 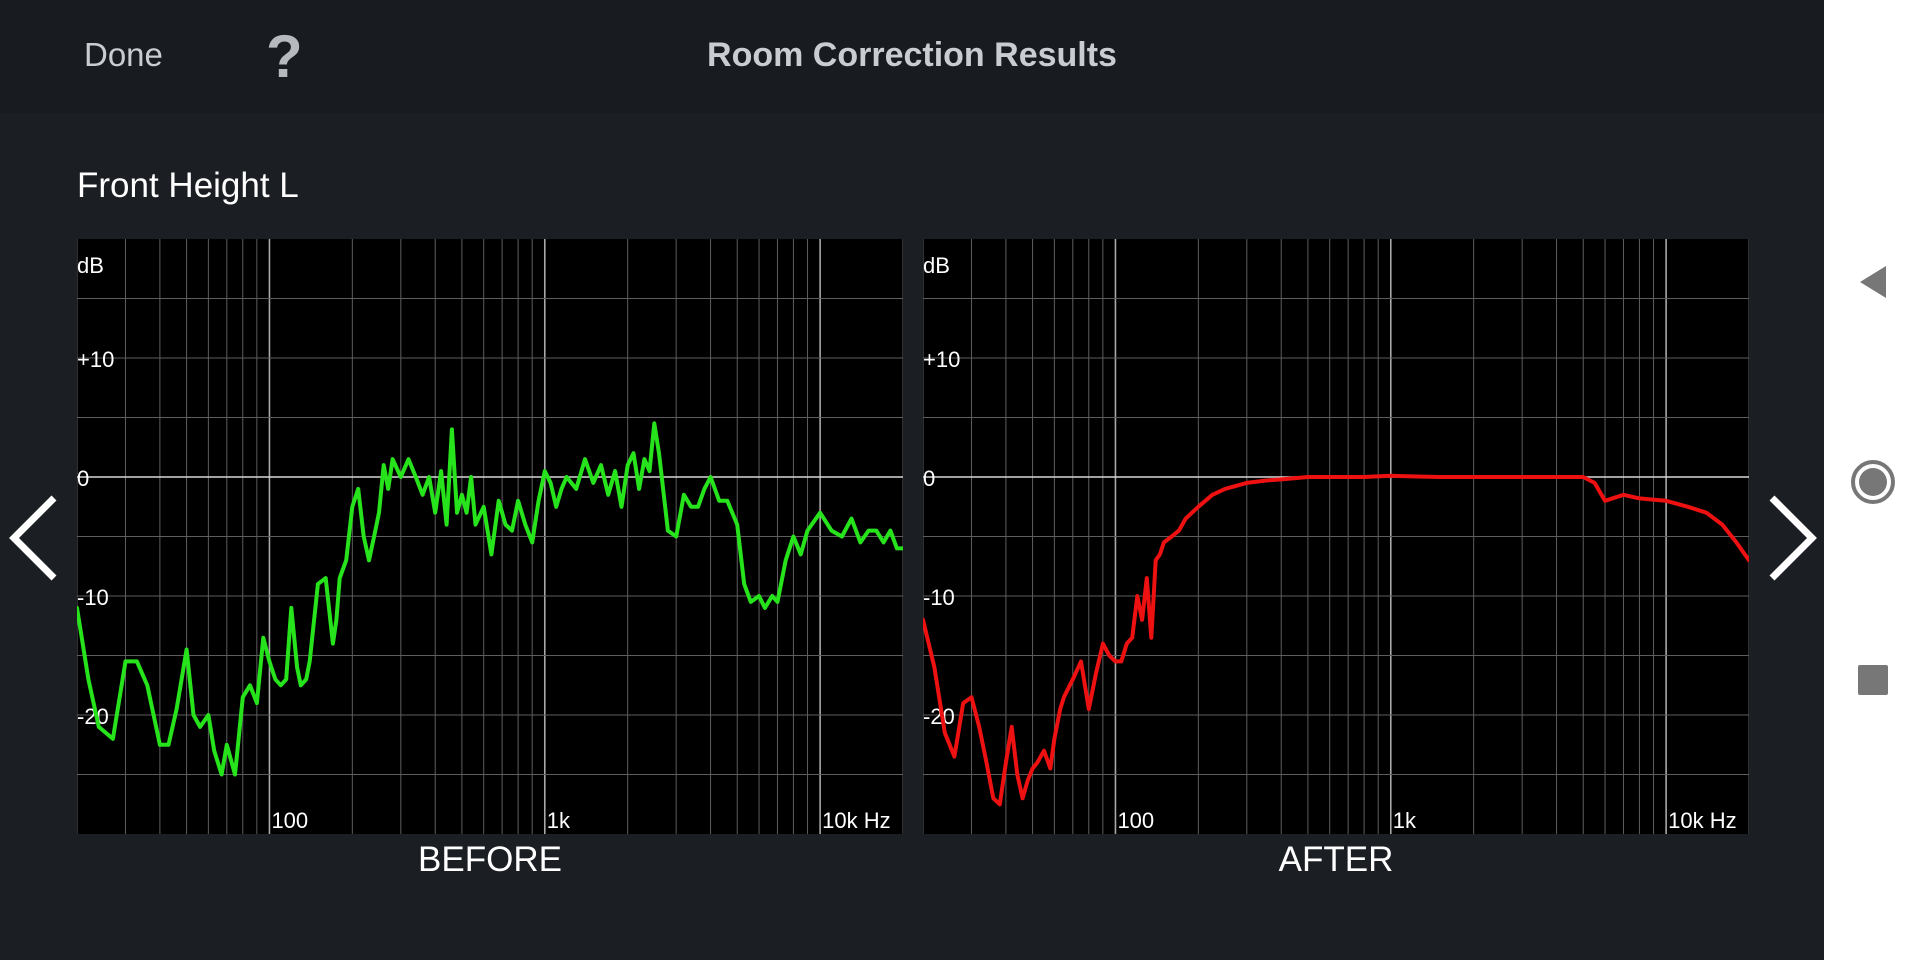 I want to click on next-channel-button, so click(x=1792, y=540).